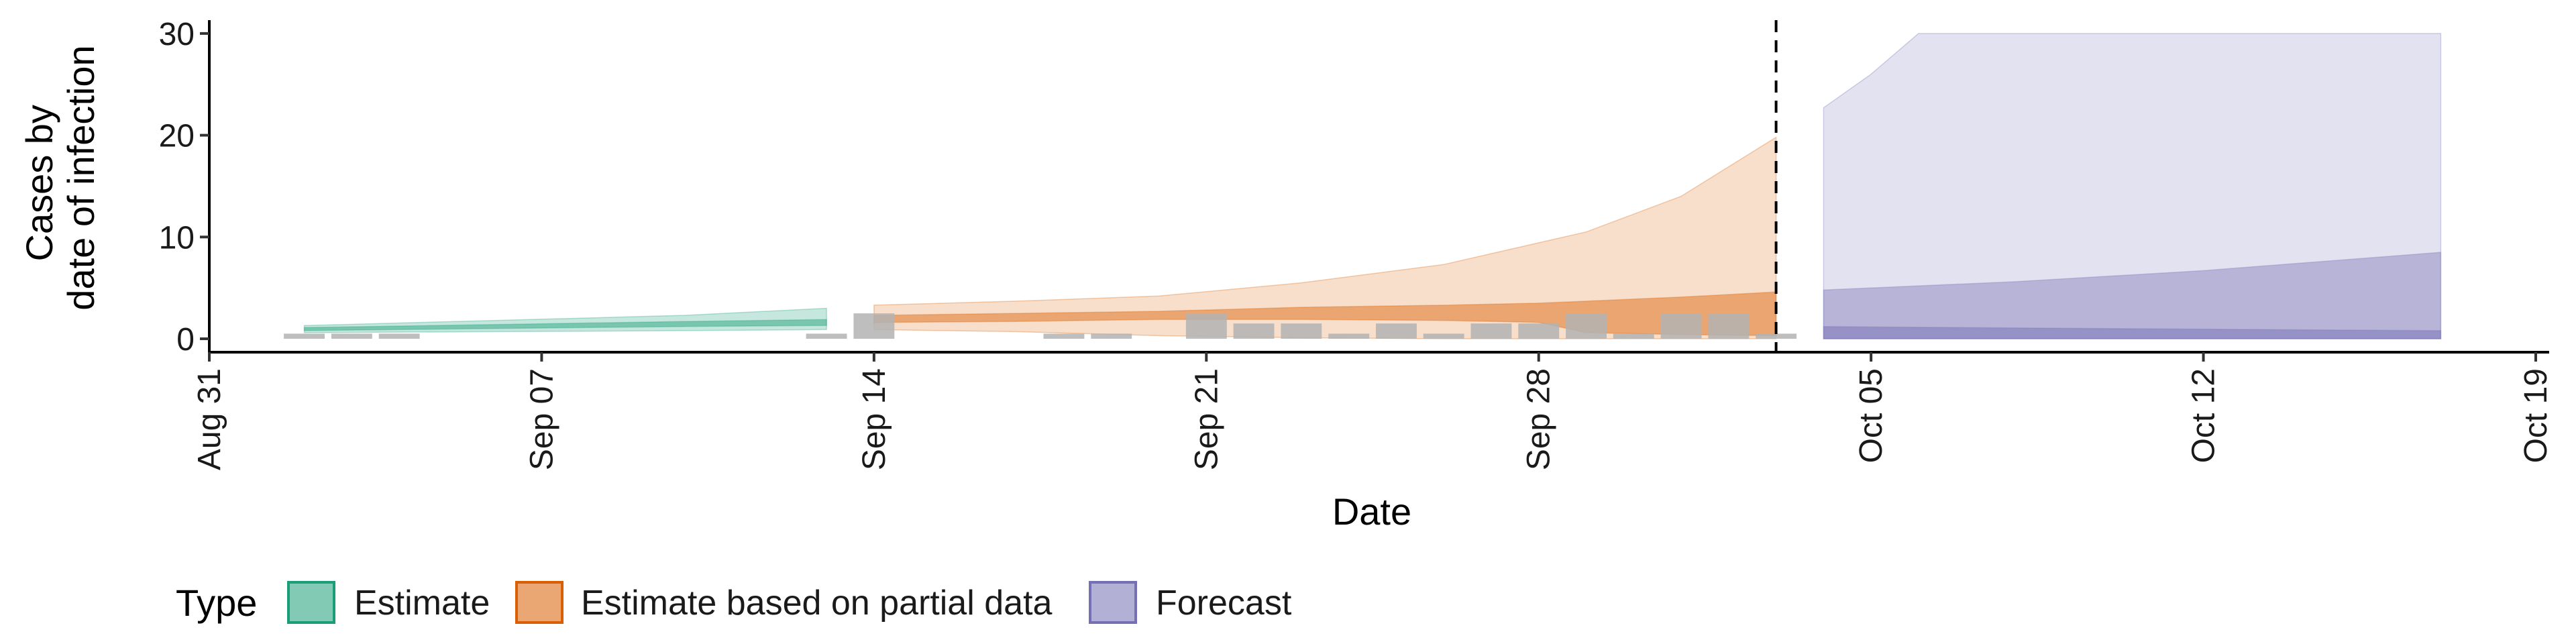 Image resolution: width=2576 pixels, height=644 pixels. I want to click on legend-label: Estimate based on partial data, so click(817, 603).